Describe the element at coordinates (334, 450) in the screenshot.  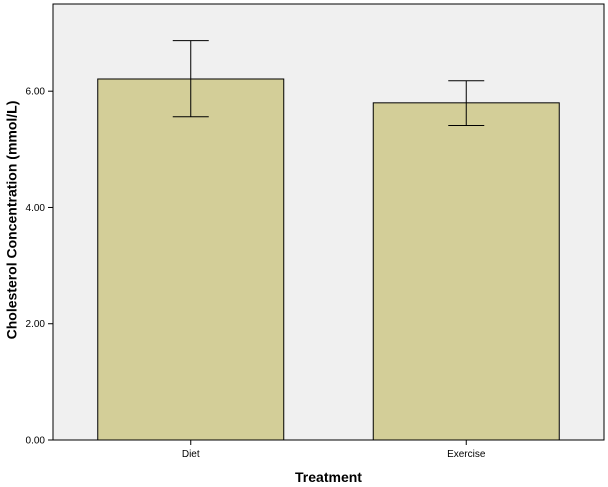
I see `x-axis: Diet Exercise` at that location.